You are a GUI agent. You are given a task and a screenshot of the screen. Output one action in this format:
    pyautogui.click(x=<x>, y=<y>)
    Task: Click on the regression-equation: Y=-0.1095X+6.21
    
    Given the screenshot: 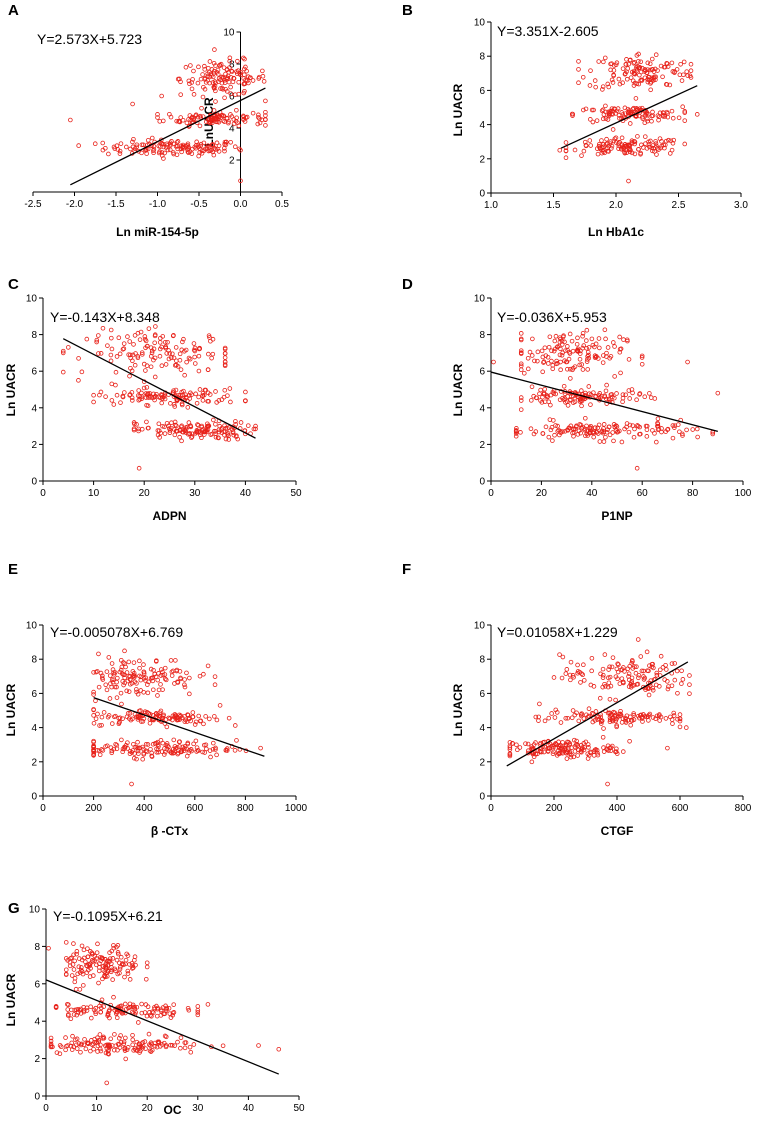 What is the action you would take?
    pyautogui.click(x=108, y=916)
    